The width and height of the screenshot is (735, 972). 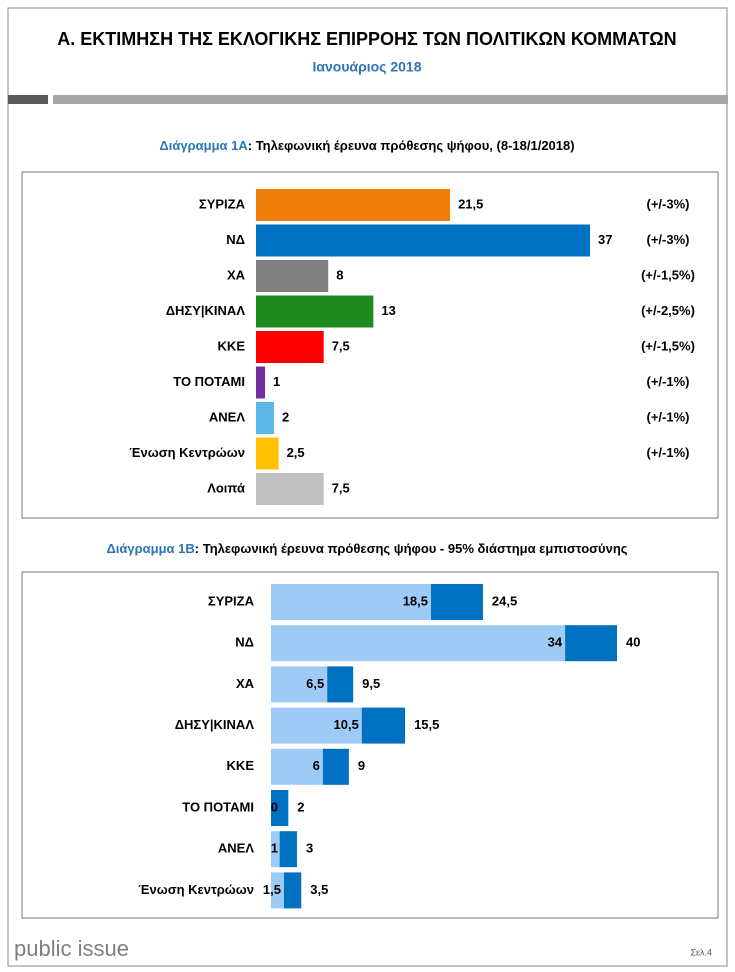 What do you see at coordinates (285, 416) in the screenshot?
I see `value-label: 2` at bounding box center [285, 416].